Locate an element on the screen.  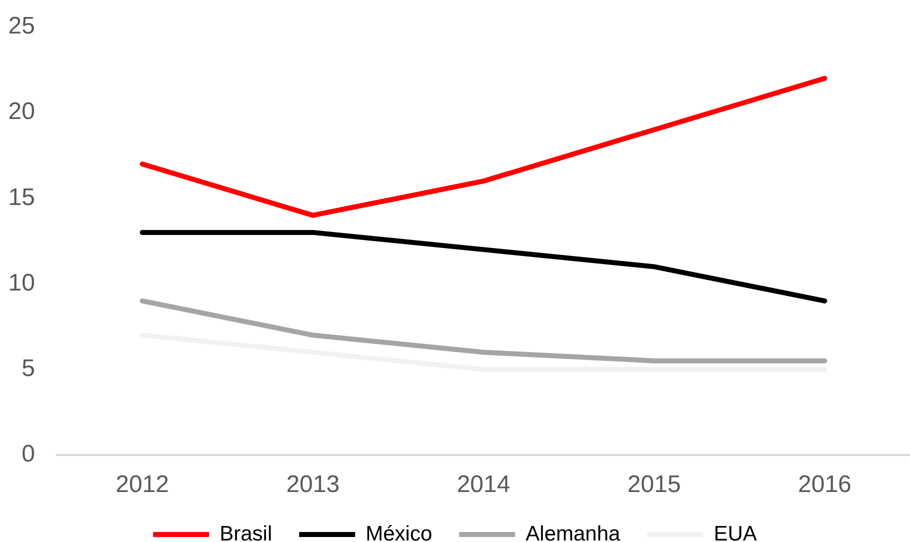
legend-label: Brasil is located at coordinates (246, 532).